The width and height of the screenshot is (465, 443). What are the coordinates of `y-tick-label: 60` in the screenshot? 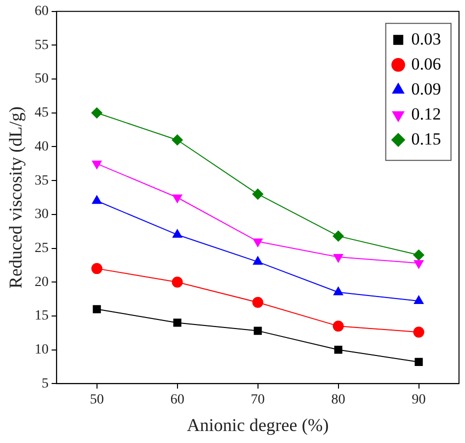 It's located at (41, 12).